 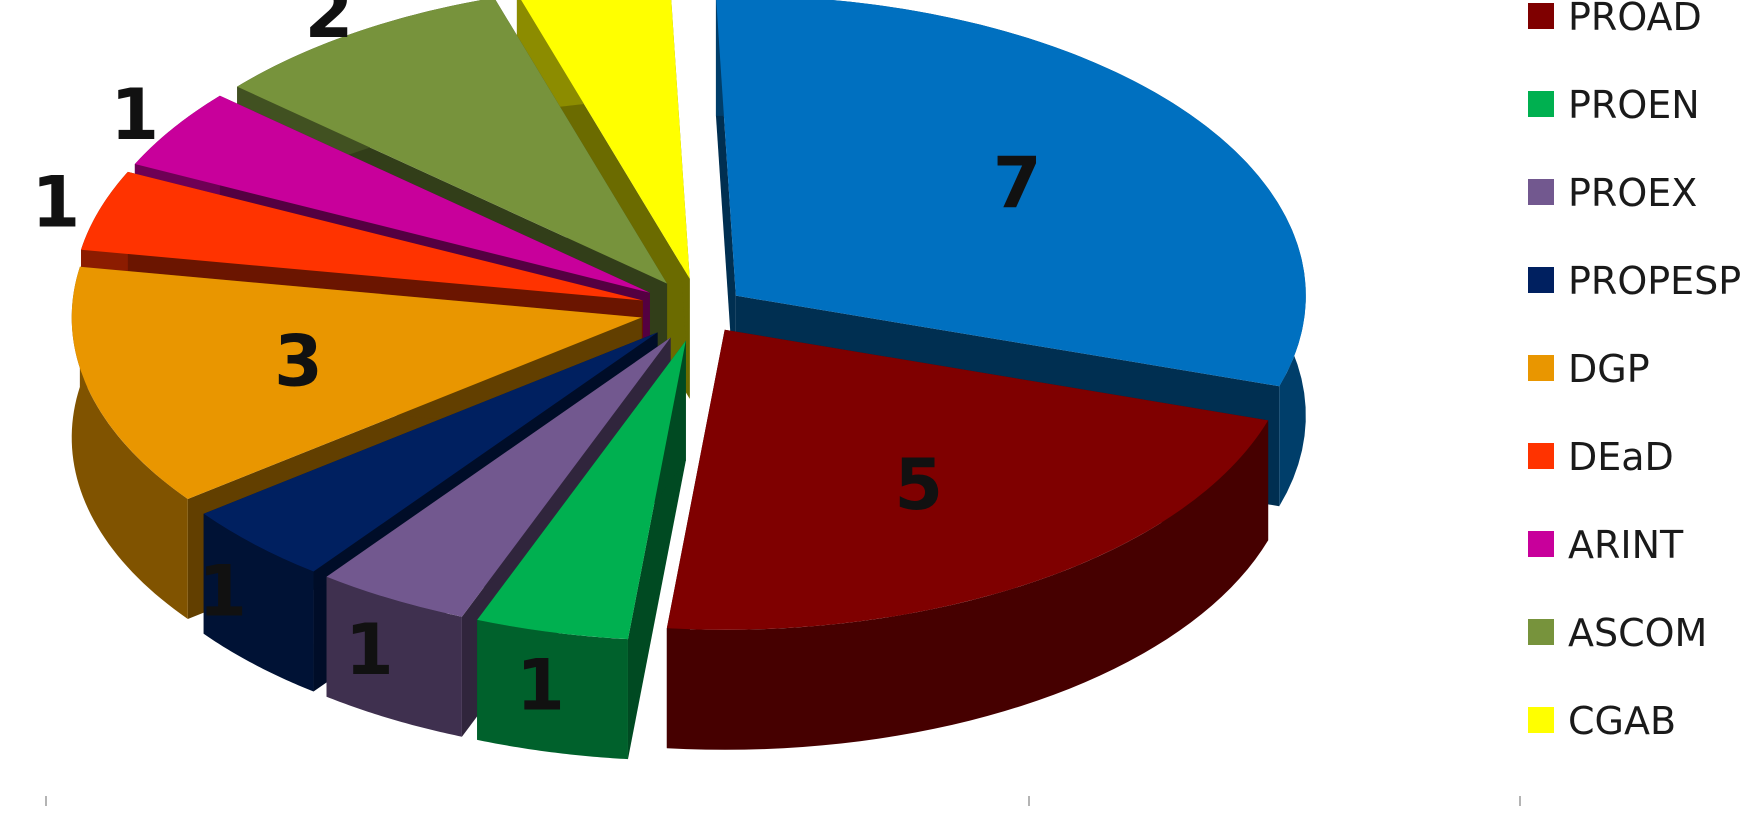 I want to click on data-label-dgp: 3, so click(x=298, y=362).